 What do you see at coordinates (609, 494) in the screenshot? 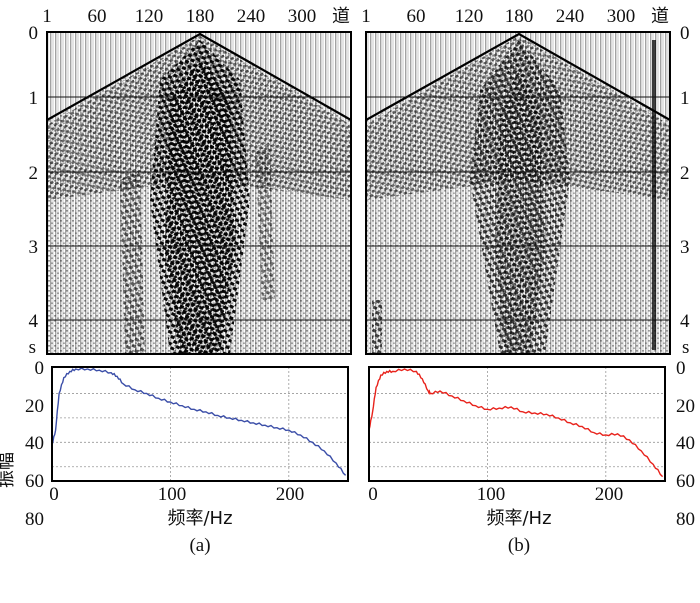
I see `freq-tick-b-2: 200` at bounding box center [609, 494].